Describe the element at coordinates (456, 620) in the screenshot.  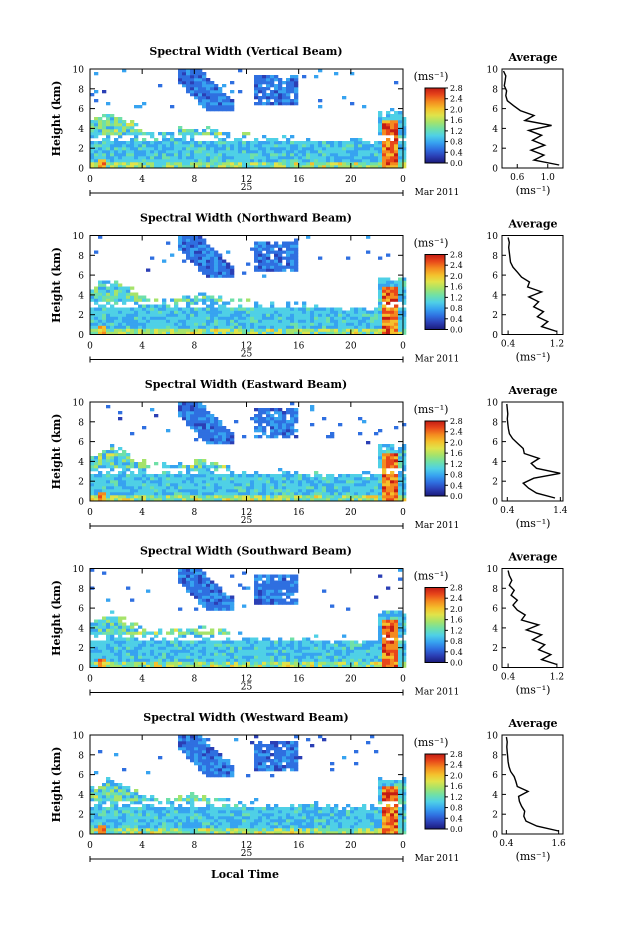
I see `colorbar-tick-label: 1.6` at that location.